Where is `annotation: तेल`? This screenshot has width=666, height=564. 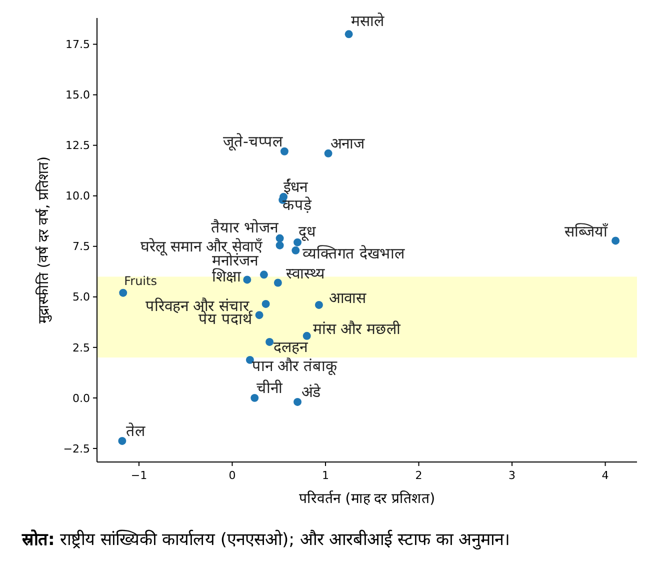 annotation: तेल is located at coordinates (136, 431).